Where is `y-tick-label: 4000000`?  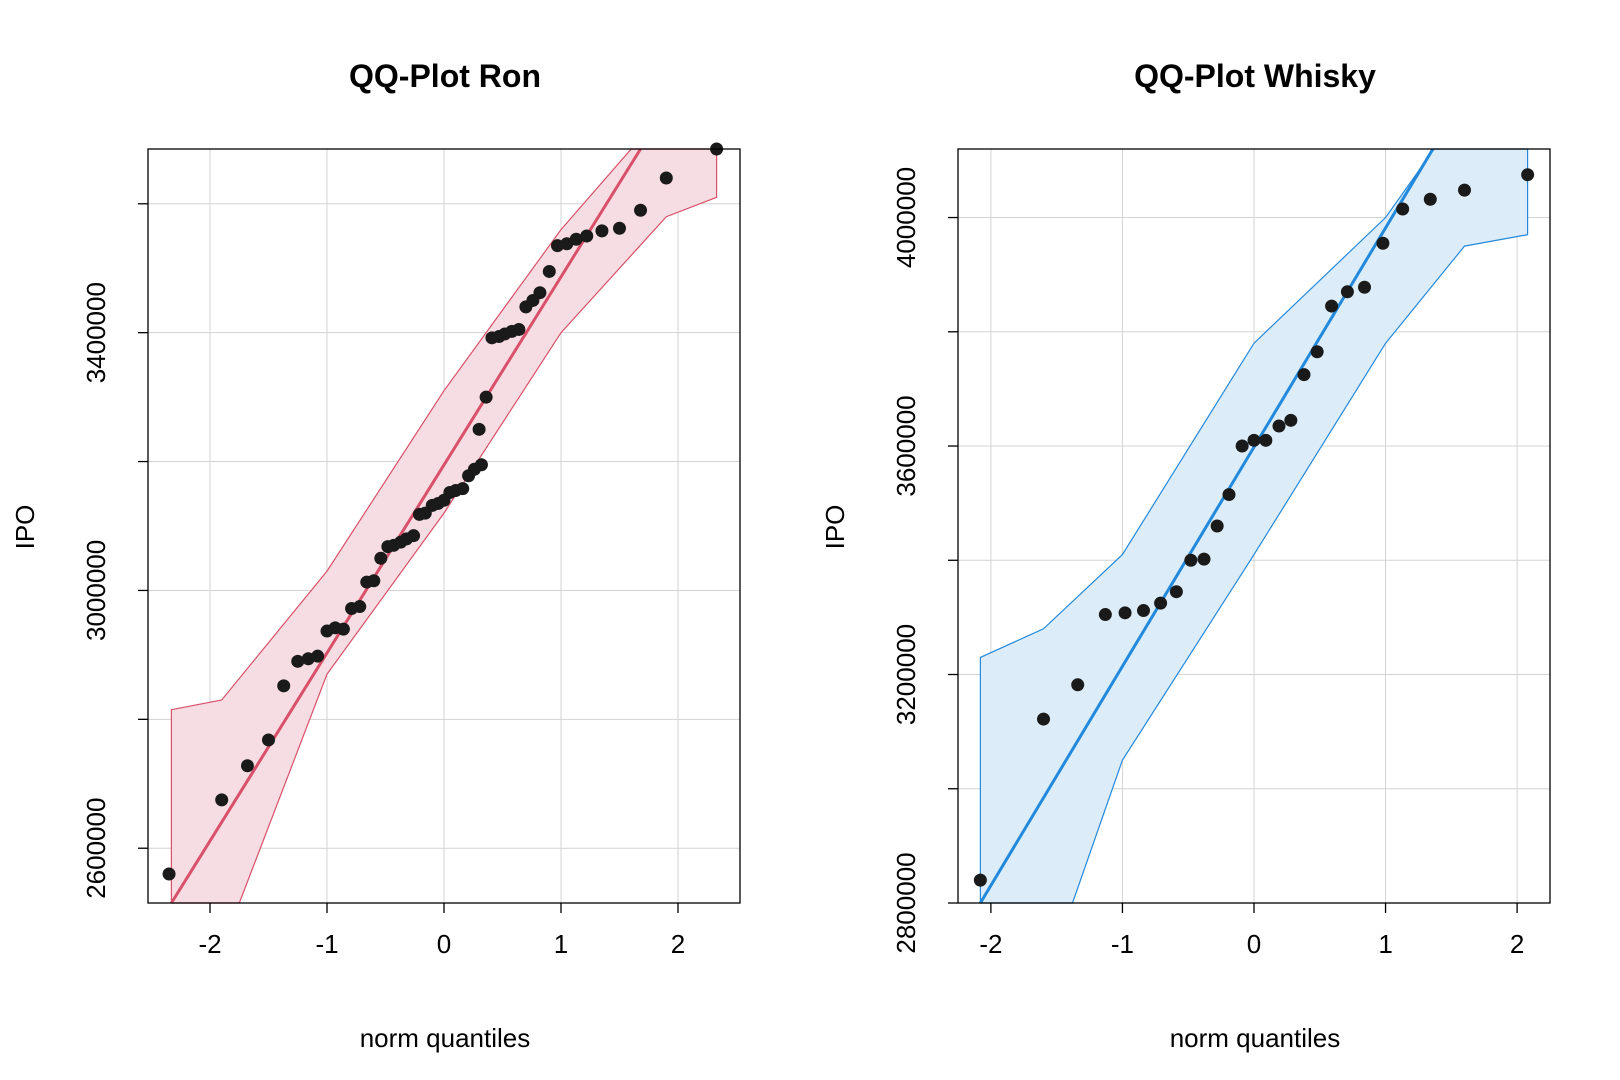
y-tick-label: 4000000 is located at coordinates (906, 217).